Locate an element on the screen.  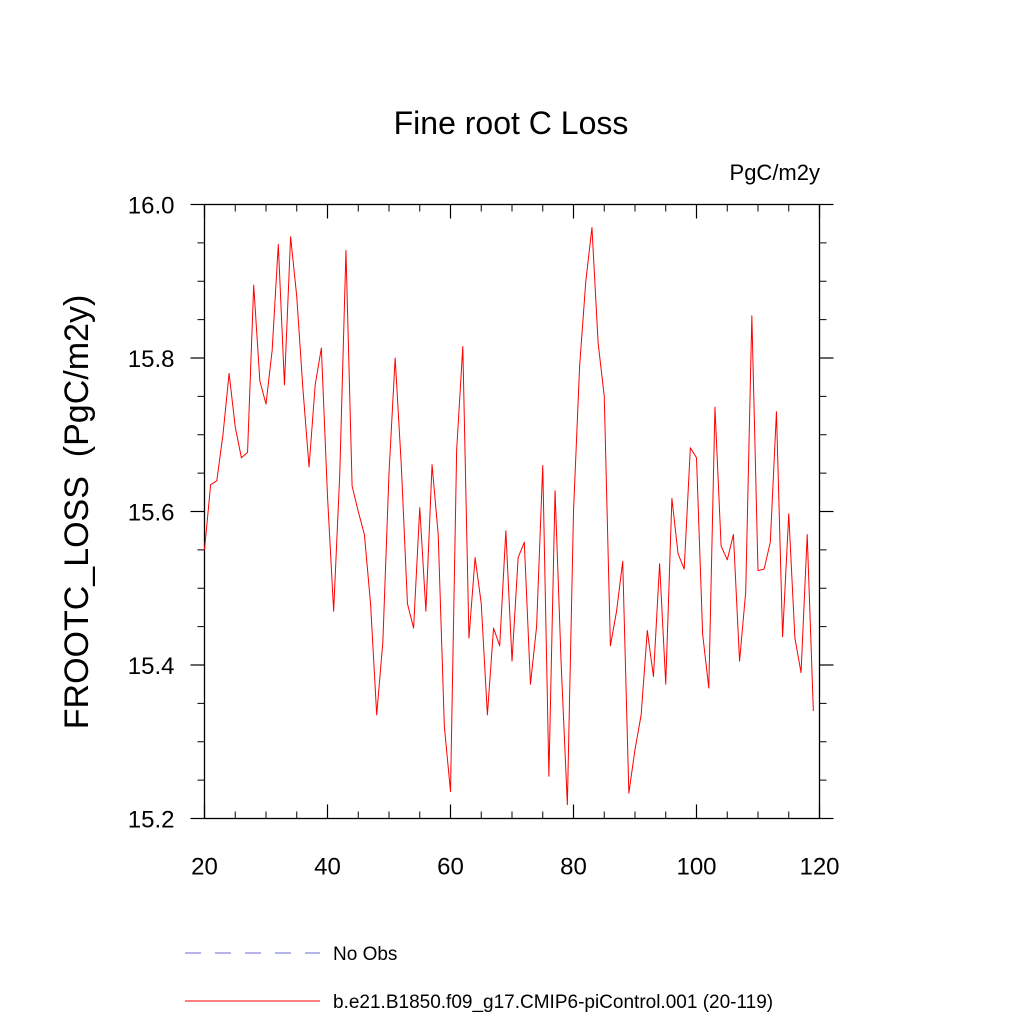
legend-label-no-obs: No Obs is located at coordinates (365, 954).